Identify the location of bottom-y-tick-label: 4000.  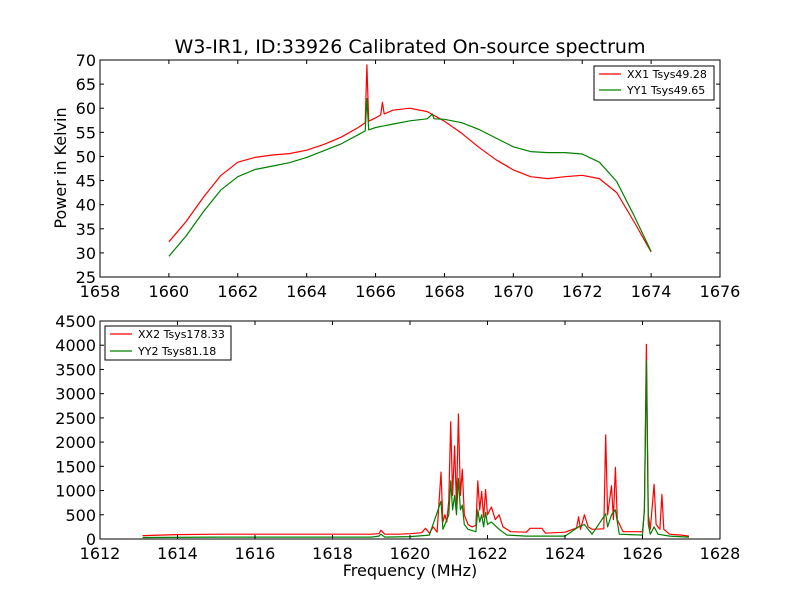
(75, 345).